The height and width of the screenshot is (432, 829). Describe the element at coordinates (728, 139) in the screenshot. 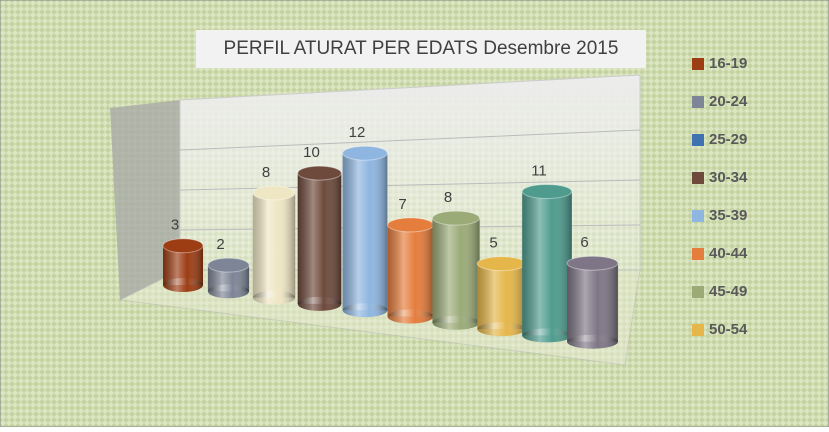

I see `legend-label: 25-29` at that location.